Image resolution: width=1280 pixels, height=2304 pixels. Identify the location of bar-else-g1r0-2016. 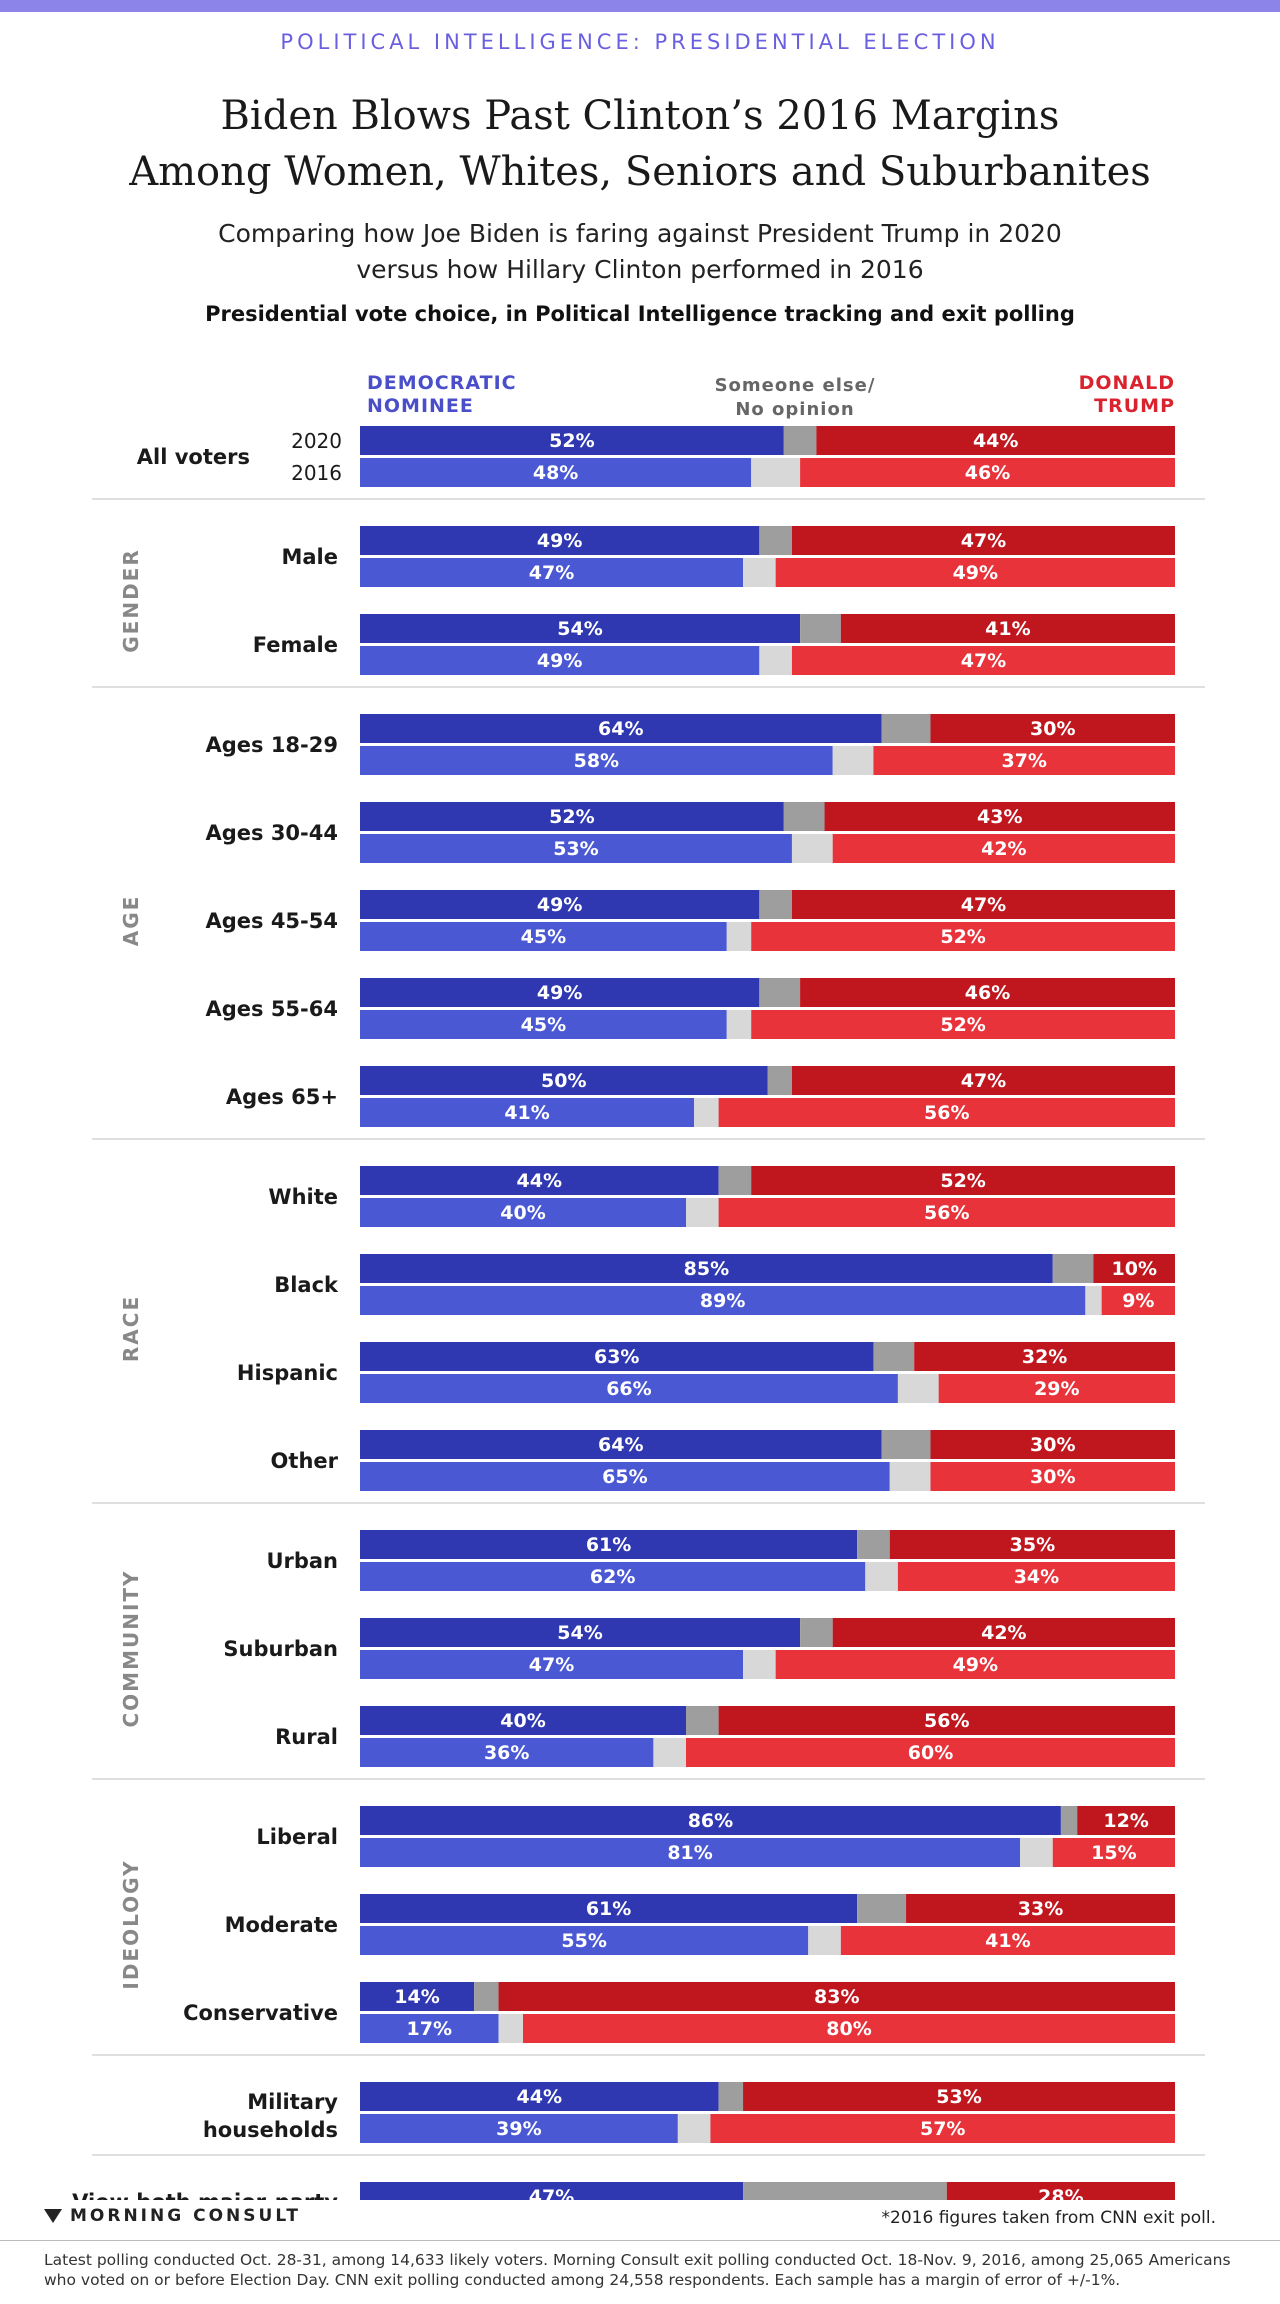
(759, 572).